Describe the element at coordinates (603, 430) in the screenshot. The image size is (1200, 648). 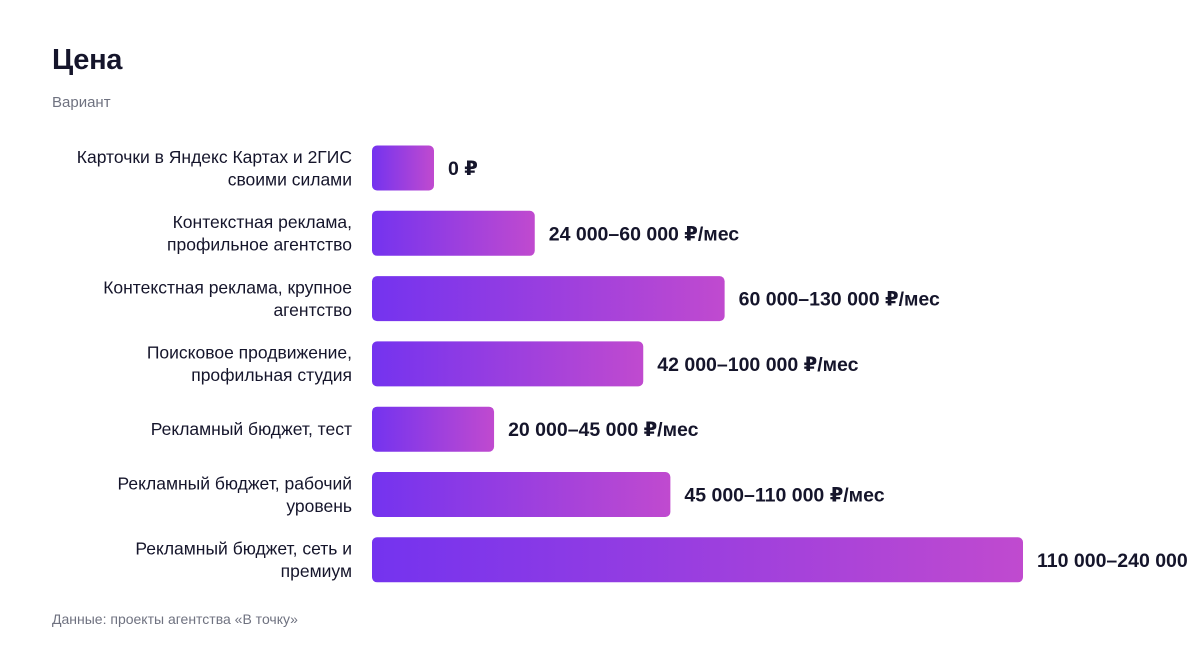
I see `value-label-5: 20 000–45 000 ₽/мес` at that location.